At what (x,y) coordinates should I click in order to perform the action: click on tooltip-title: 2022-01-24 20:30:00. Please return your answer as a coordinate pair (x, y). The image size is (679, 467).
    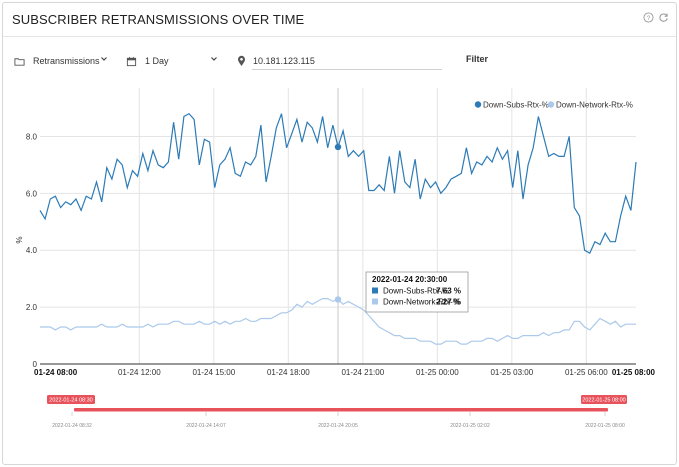
    Looking at the image, I should click on (410, 279).